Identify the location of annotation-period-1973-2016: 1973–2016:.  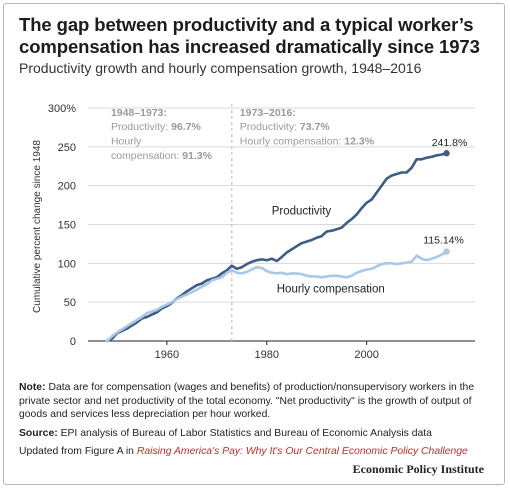
(268, 113).